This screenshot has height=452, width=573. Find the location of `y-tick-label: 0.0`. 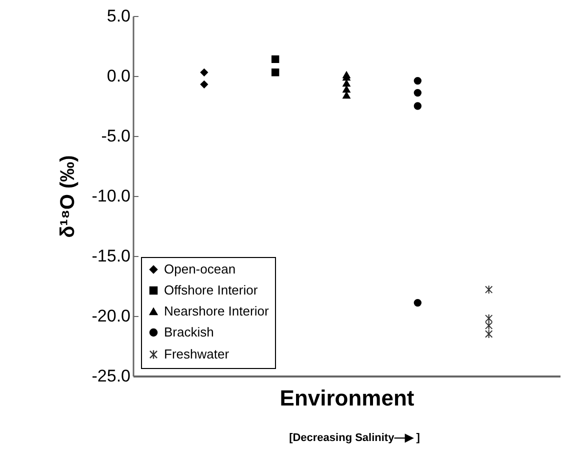

y-tick-label: 0.0 is located at coordinates (118, 76).